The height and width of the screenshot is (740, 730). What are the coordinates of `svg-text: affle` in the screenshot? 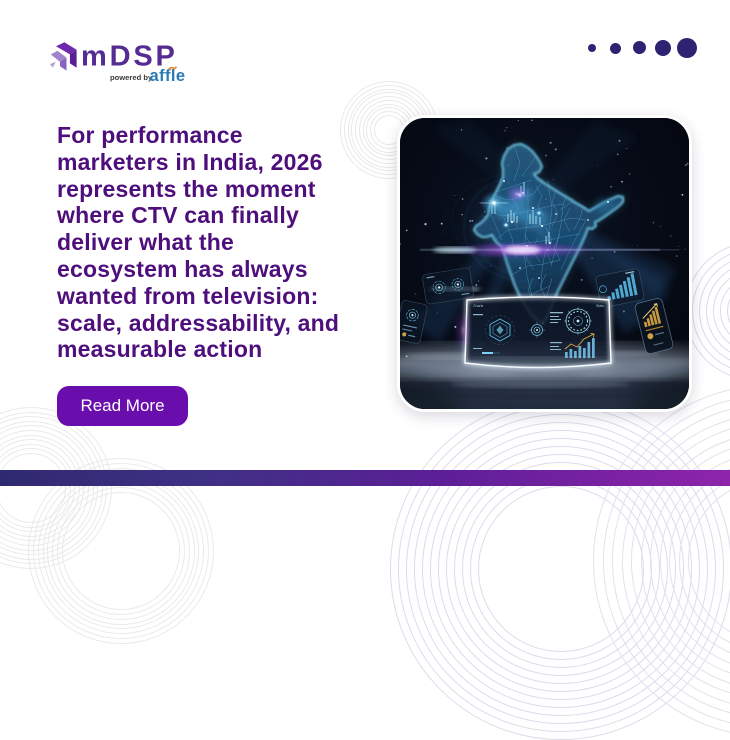 It's located at (168, 76).